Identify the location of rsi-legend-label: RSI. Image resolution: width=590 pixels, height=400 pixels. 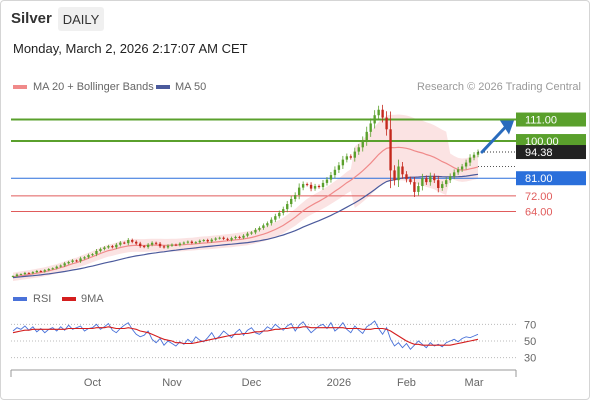
(42, 299).